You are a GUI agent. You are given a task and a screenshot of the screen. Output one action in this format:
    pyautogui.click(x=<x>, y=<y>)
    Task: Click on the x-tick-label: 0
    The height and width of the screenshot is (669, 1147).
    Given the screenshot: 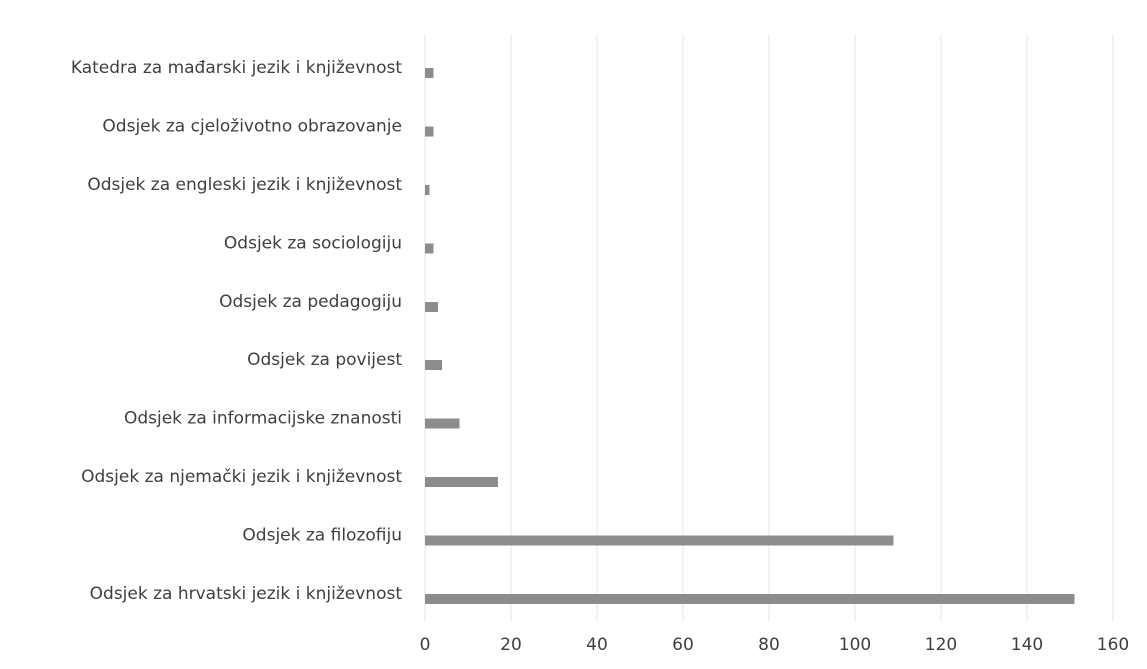 What is the action you would take?
    pyautogui.click(x=425, y=645)
    